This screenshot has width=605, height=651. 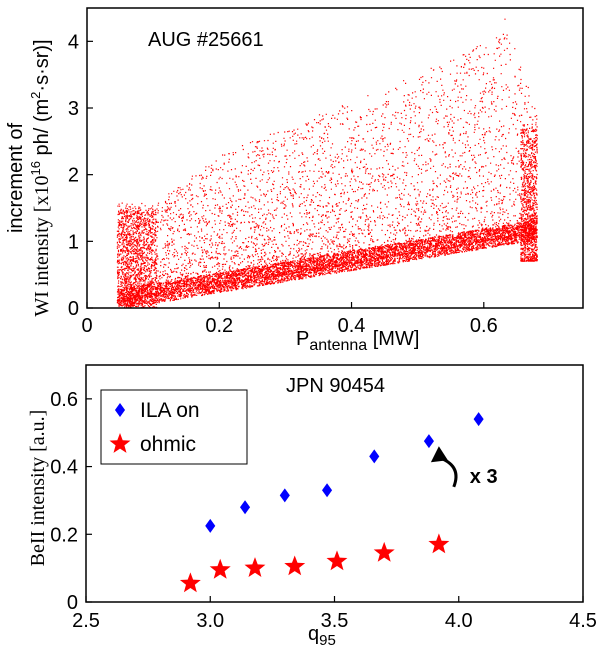 I want to click on bottom-x-tick-label: 4.0, so click(x=459, y=621).